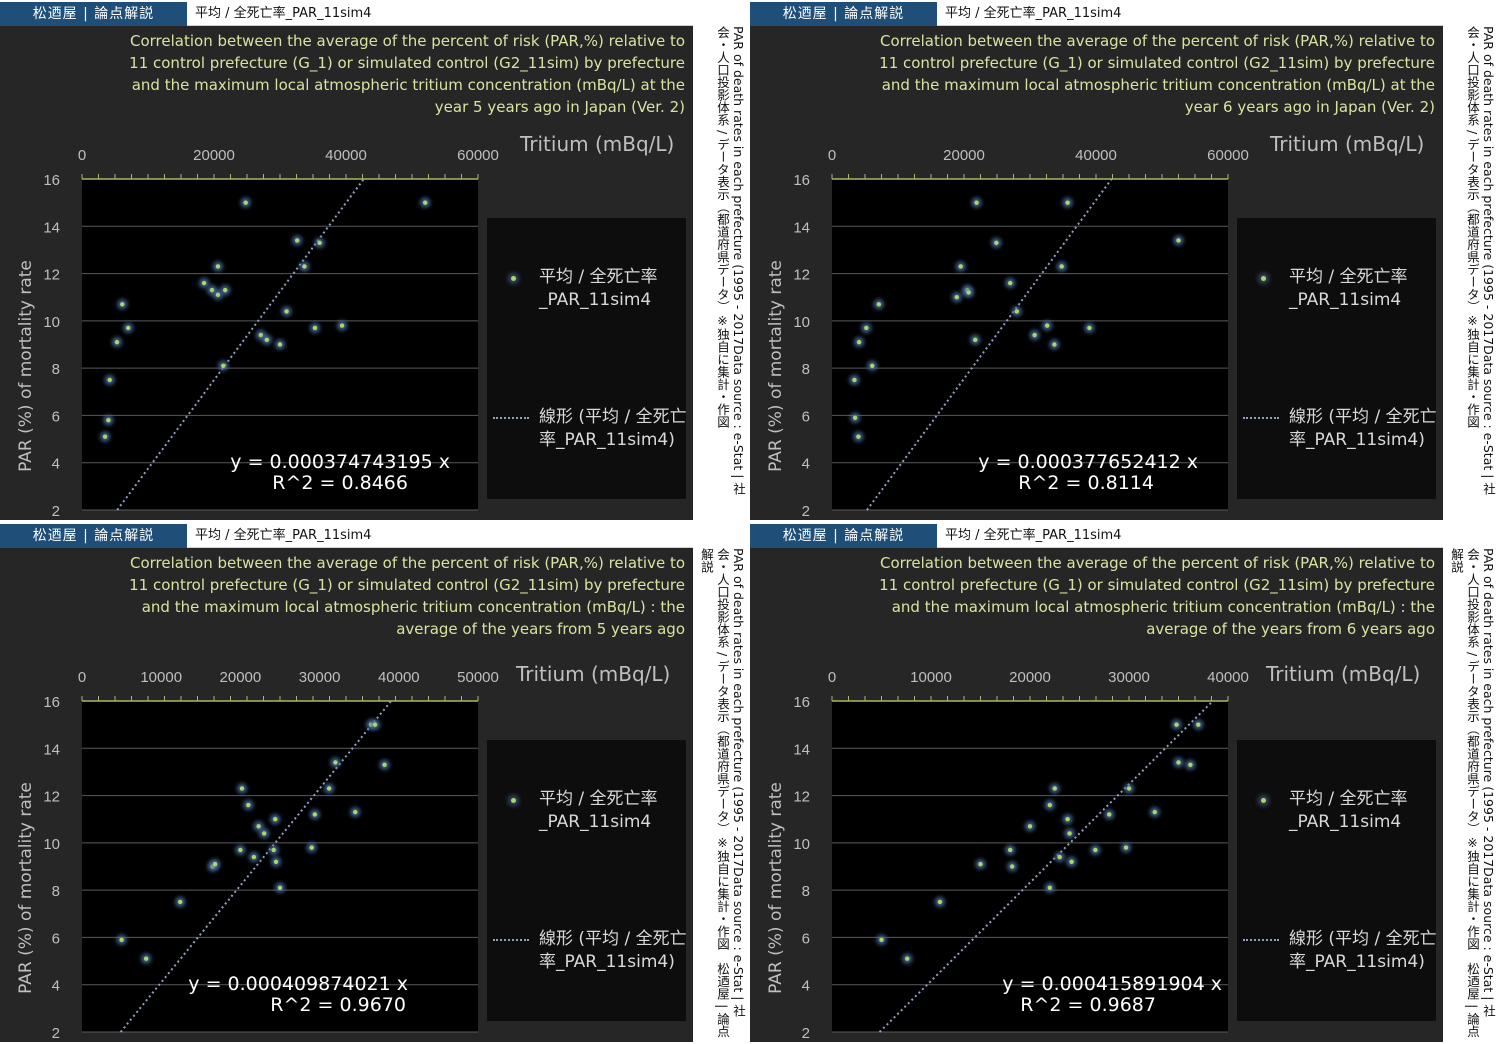 Image resolution: width=1500 pixels, height=1044 pixels. Describe the element at coordinates (340, 483) in the screenshot. I see `r-squared: R^2 = 0.8466` at that location.